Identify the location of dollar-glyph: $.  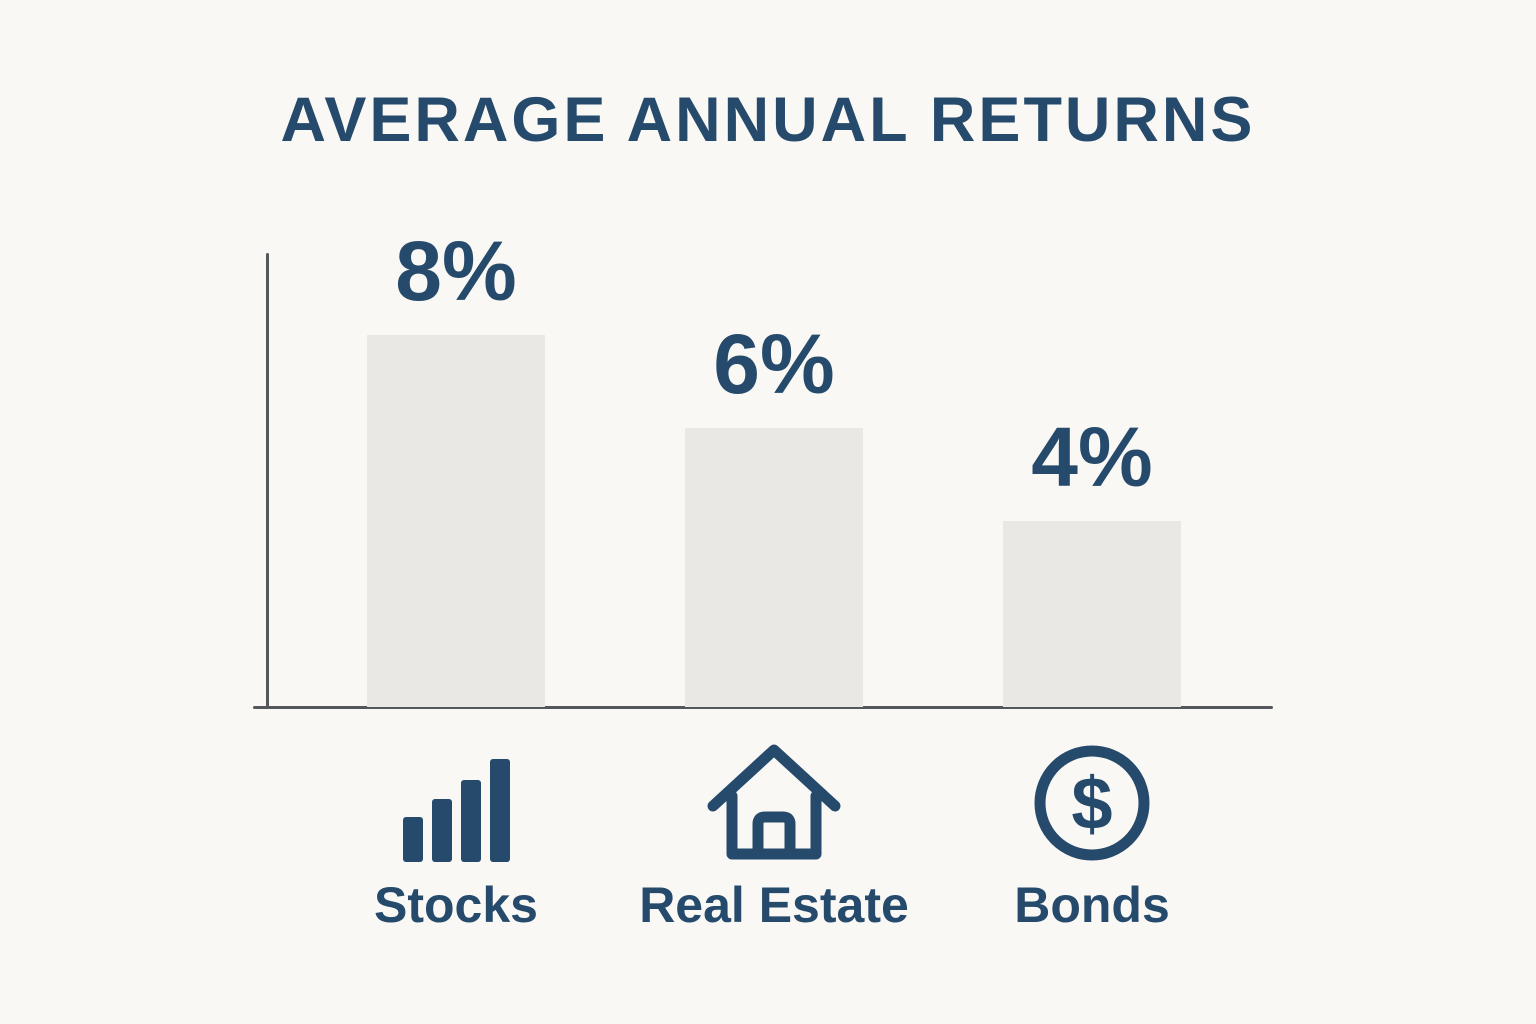
(1091, 803).